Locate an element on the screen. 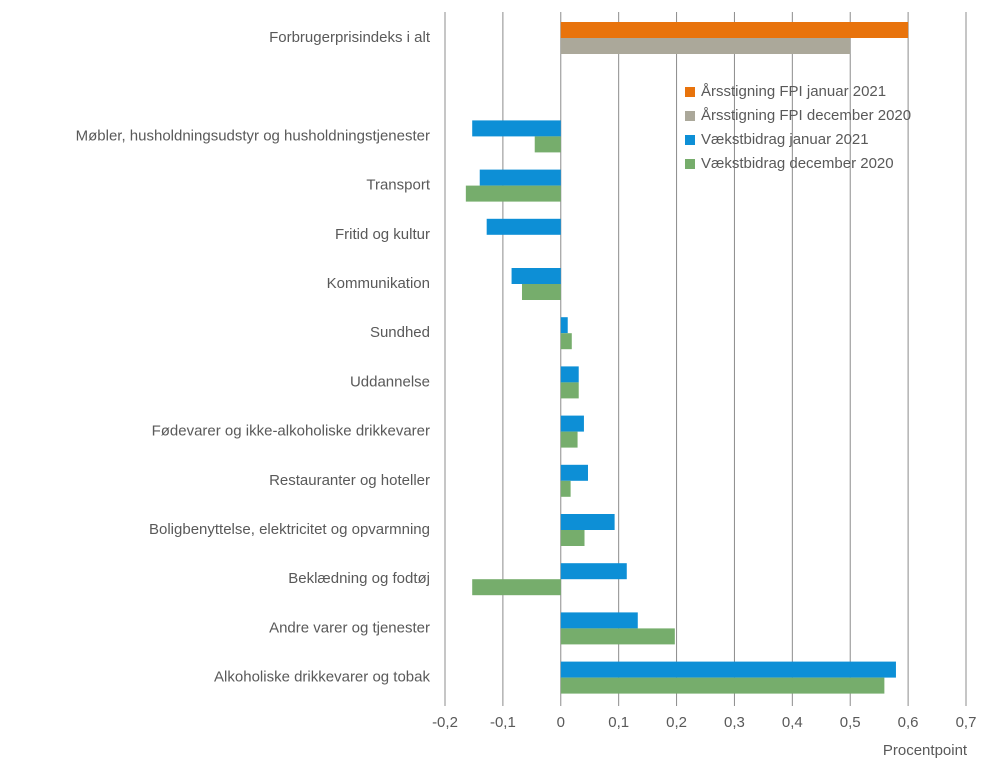 This screenshot has width=990, height=760. y-tick-label: Fritid og kultur is located at coordinates (382, 234).